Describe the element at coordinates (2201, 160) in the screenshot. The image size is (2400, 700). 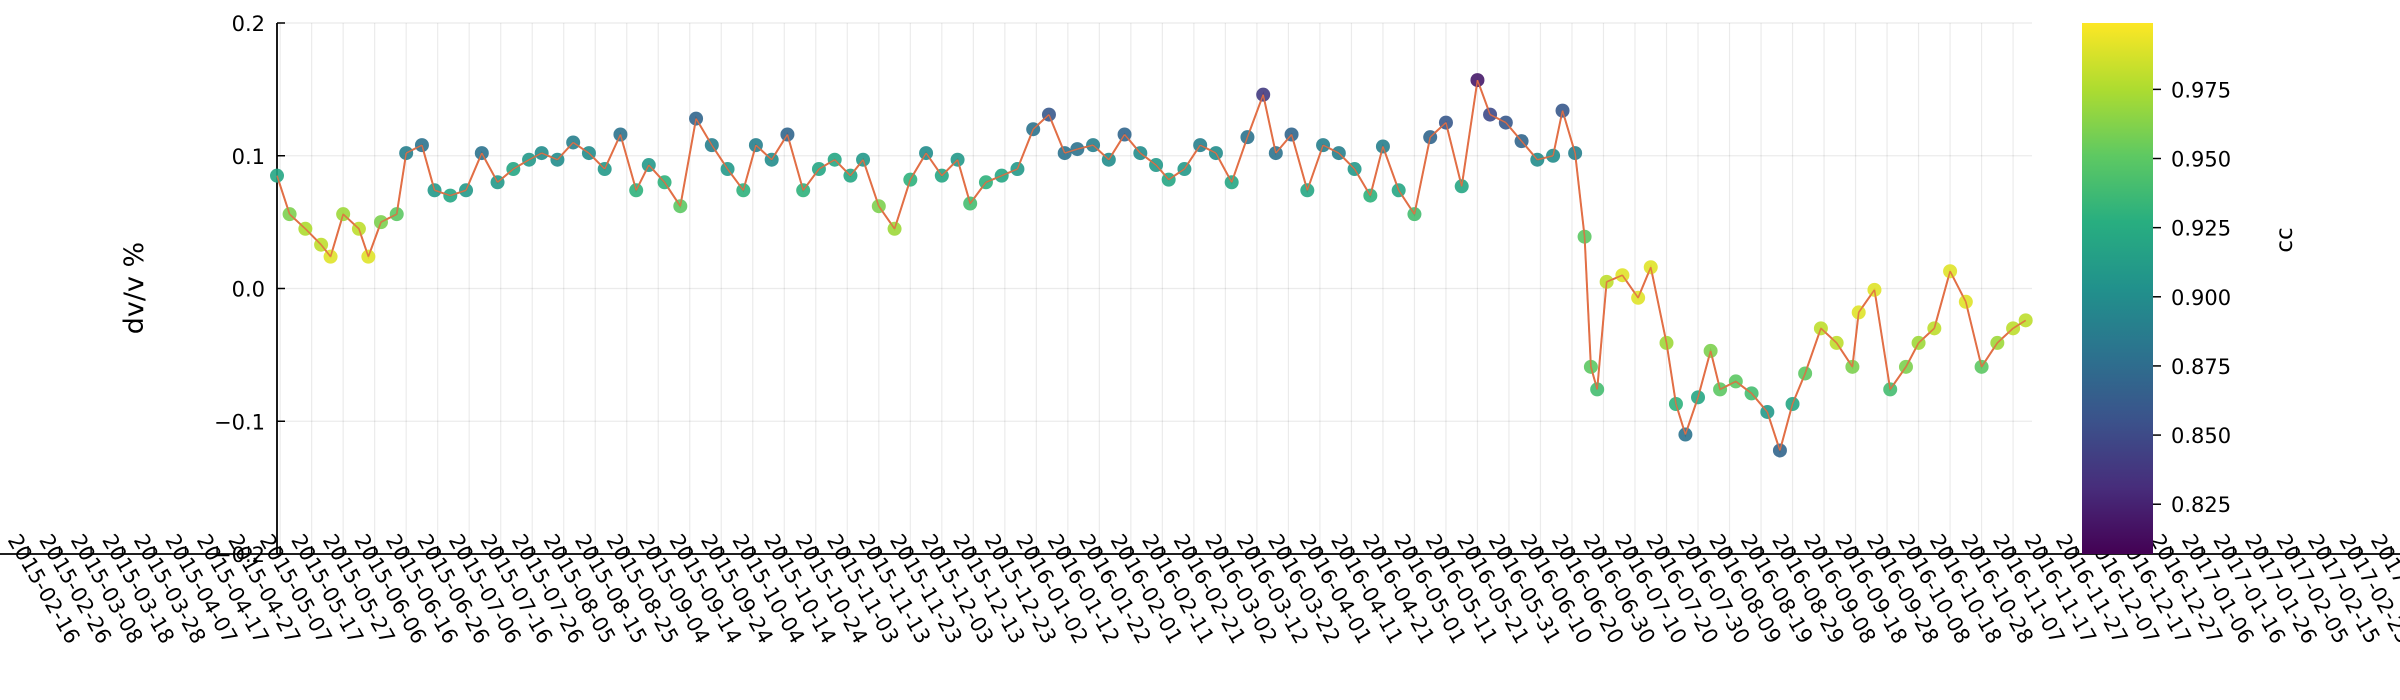
I see `colorbar-tick-label: 0.950` at that location.